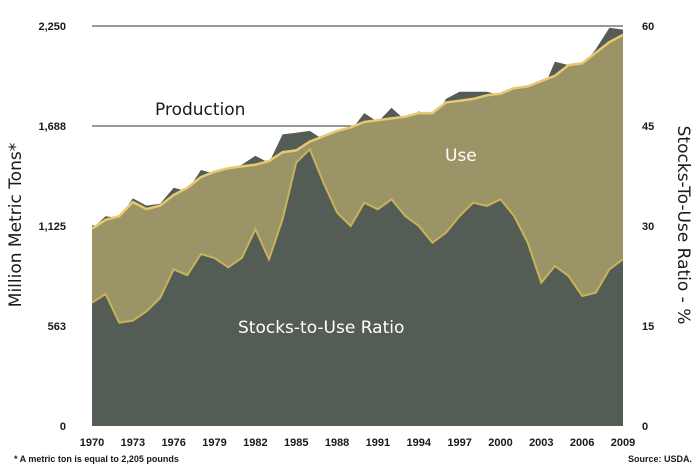  Describe the element at coordinates (419, 443) in the screenshot. I see `x-tick-label: 1994` at that location.